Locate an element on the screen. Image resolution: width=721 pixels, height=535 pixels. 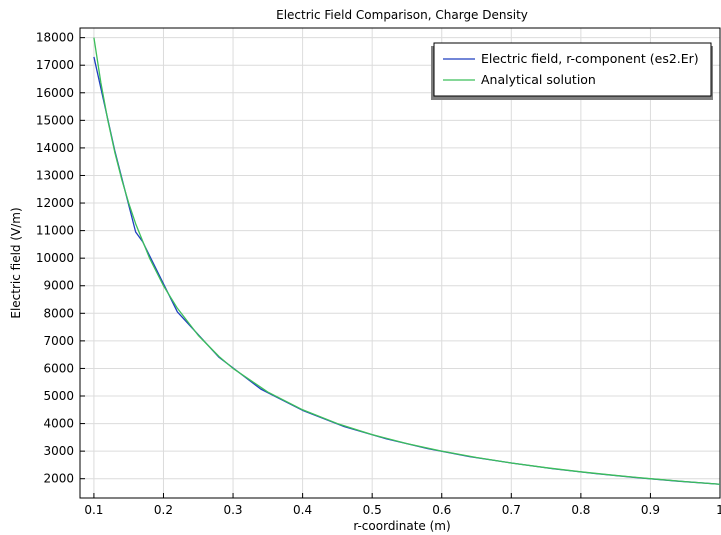
y-tick-label: 13000 is located at coordinates (55, 175).